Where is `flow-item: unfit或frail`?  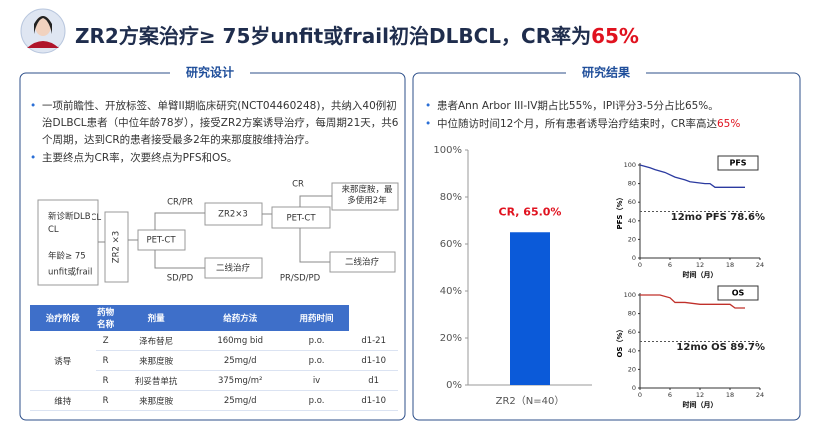 flow-item: unfit或frail is located at coordinates (70, 272).